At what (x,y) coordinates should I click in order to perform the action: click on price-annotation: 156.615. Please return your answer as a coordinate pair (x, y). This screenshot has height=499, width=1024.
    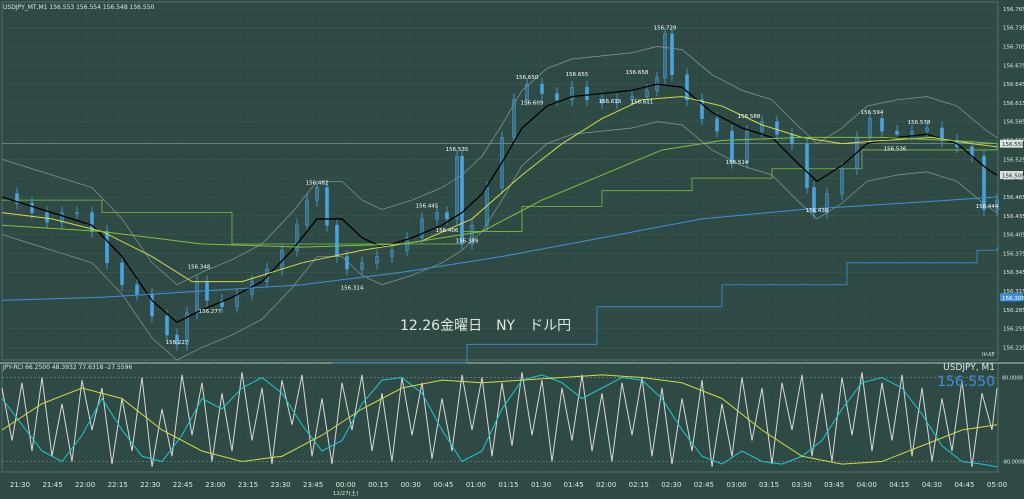
    Looking at the image, I should click on (610, 102).